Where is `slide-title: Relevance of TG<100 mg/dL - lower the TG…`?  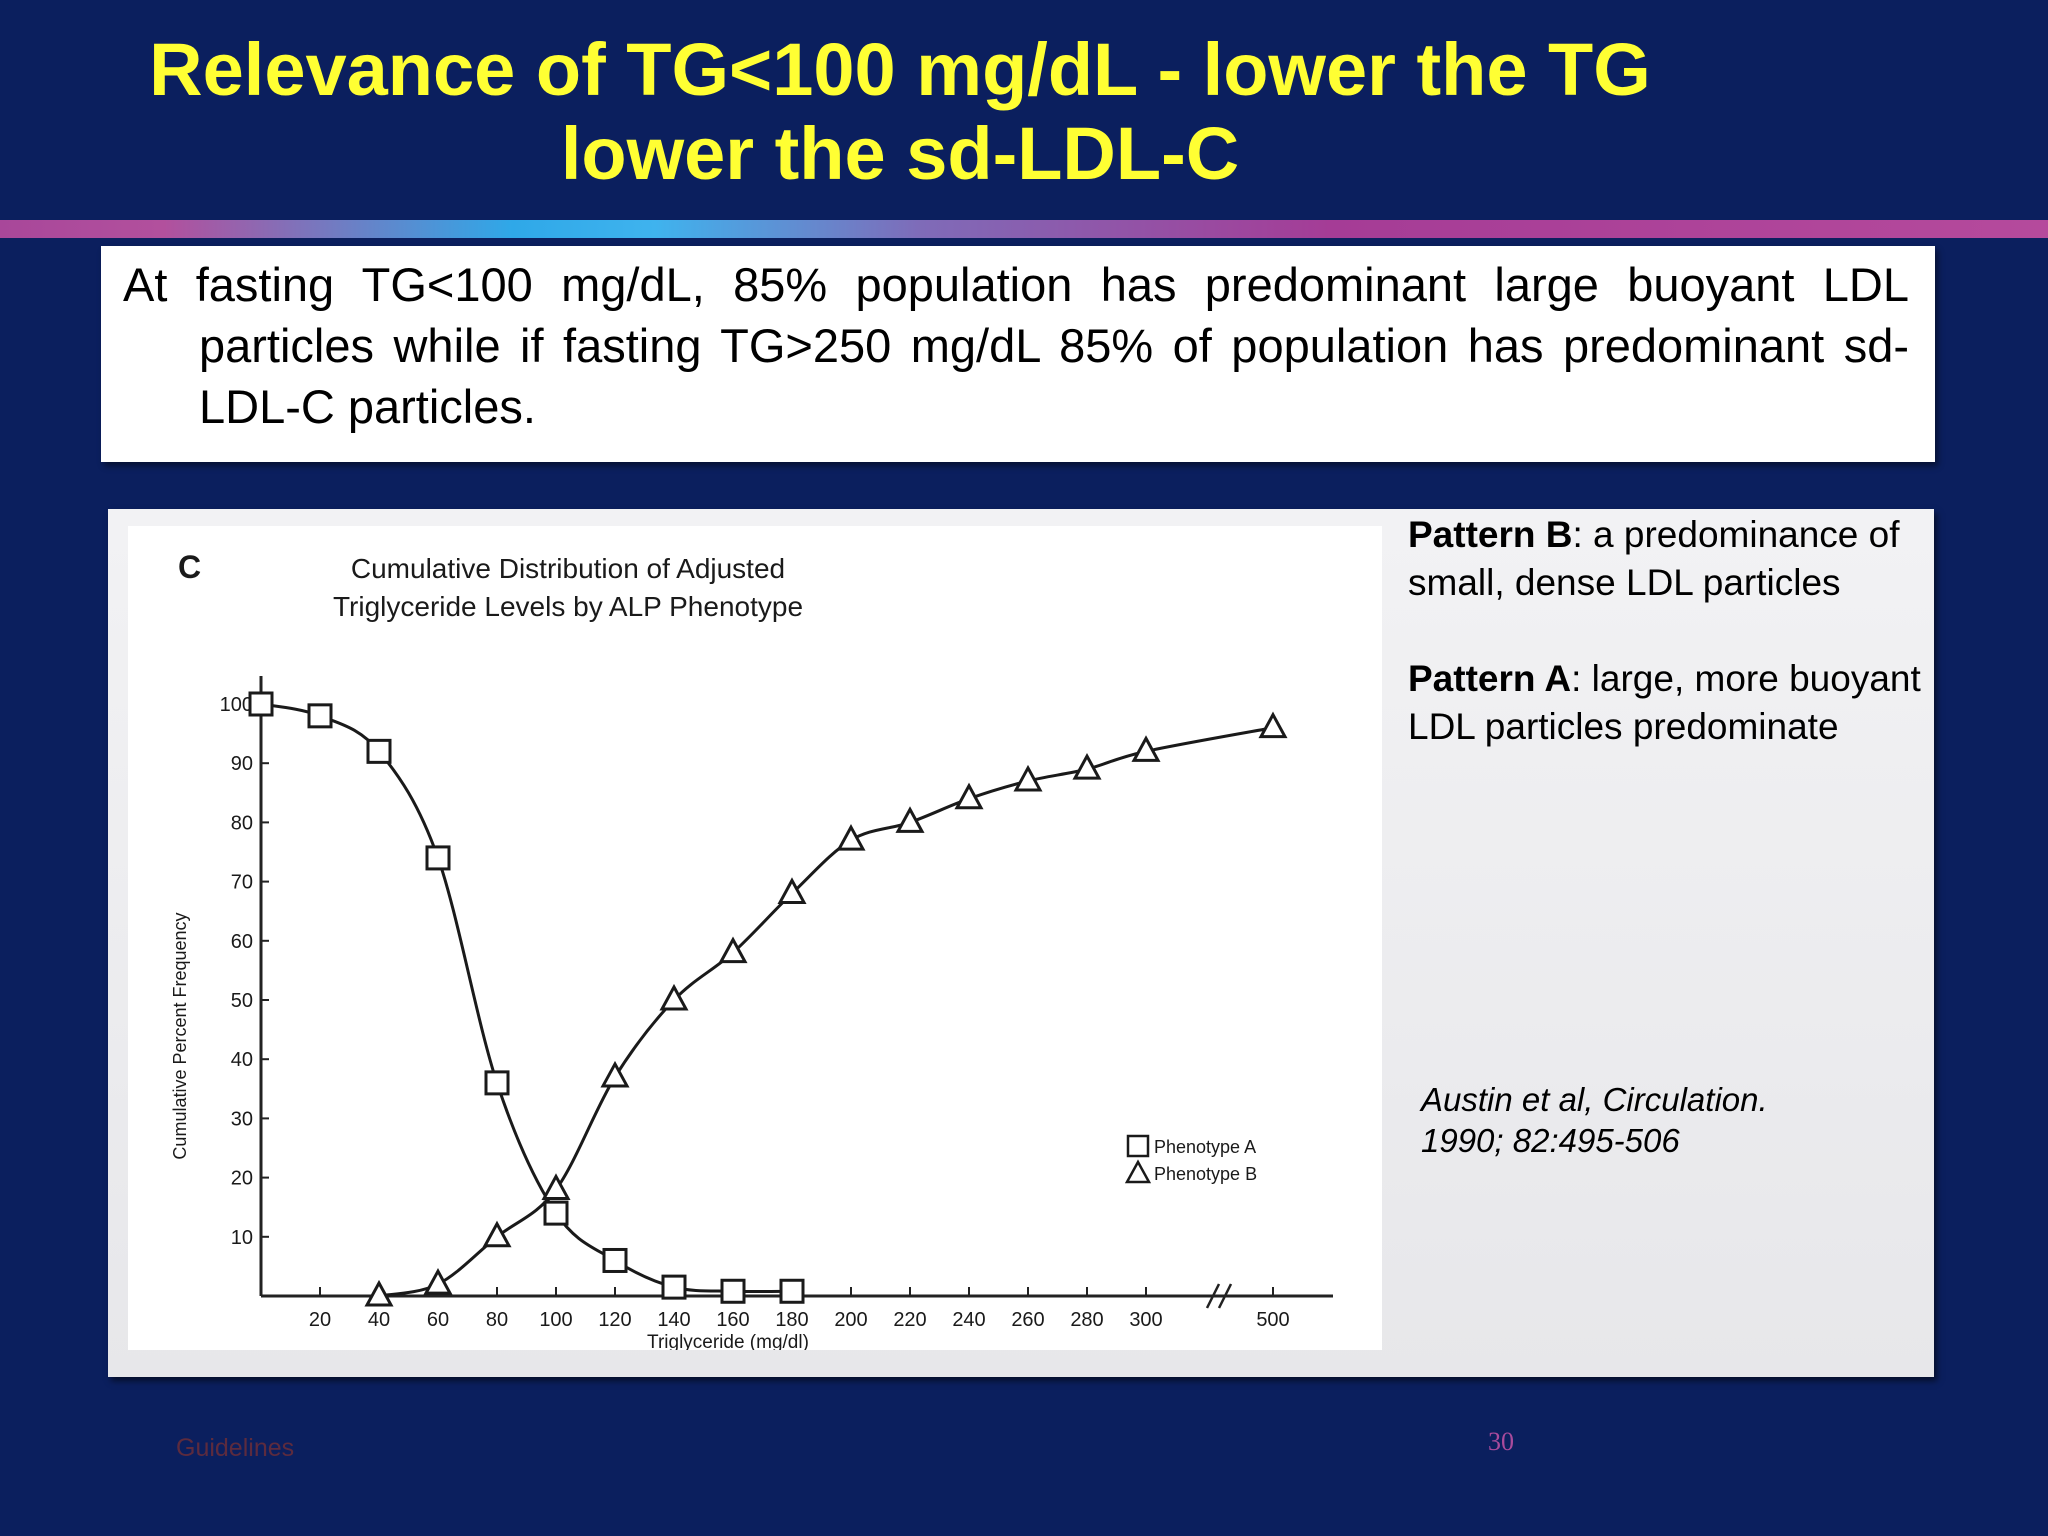
slide-title: Relevance of TG<100 mg/dL - lower the TG… is located at coordinates (900, 112).